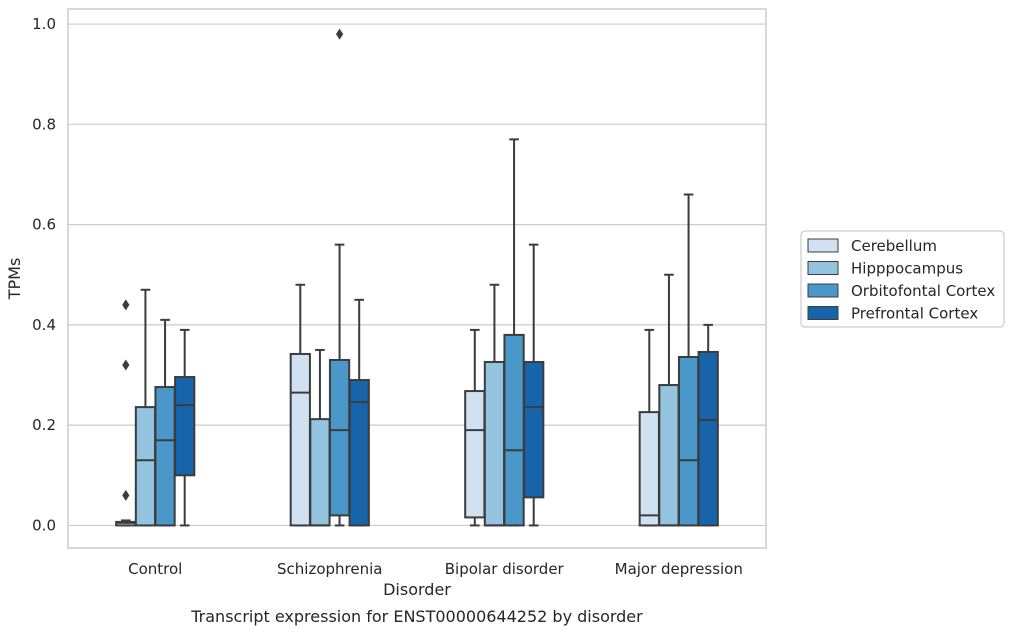 This screenshot has height=634, width=1014. Describe the element at coordinates (44, 124) in the screenshot. I see `y-tick-label: 0.8` at that location.